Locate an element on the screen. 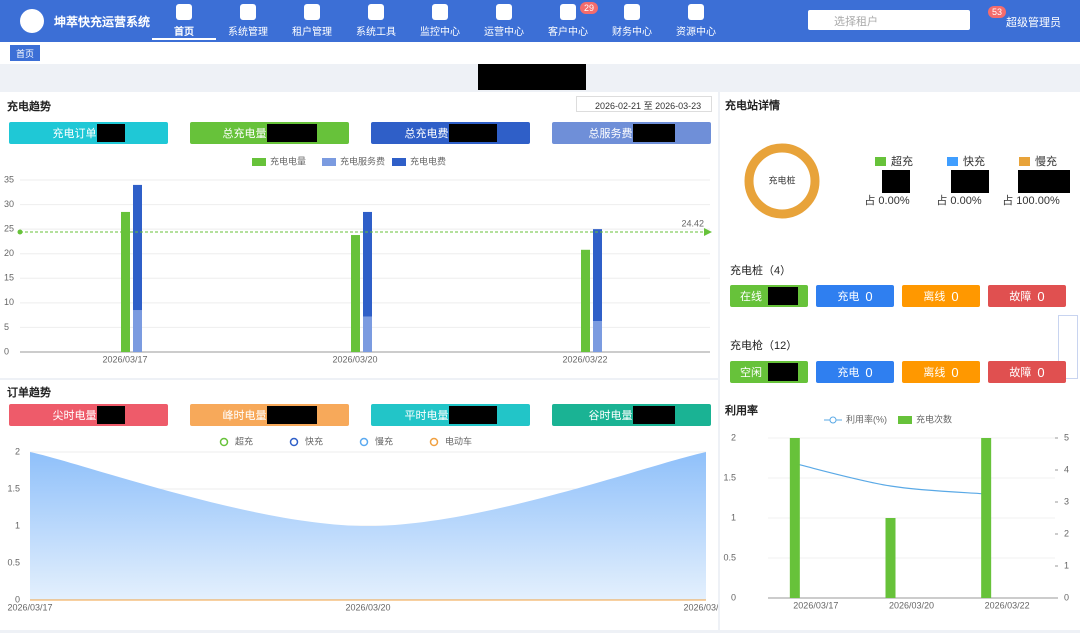  y-tick-label: 1 is located at coordinates (17, 525).